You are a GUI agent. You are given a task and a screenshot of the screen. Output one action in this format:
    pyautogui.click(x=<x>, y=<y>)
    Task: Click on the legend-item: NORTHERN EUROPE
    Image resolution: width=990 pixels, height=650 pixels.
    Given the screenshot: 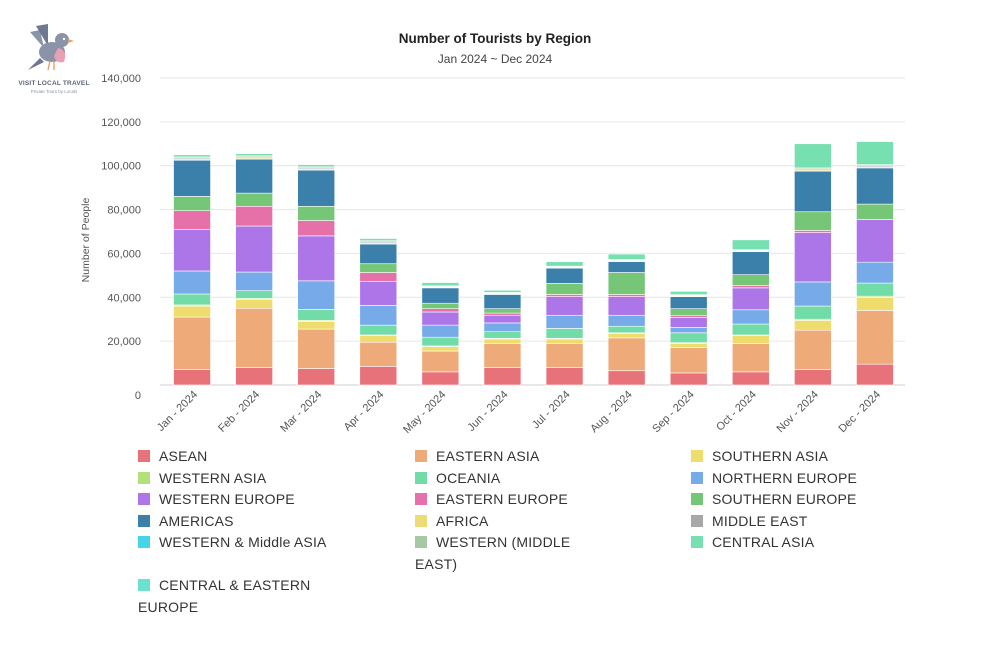 What is the action you would take?
    pyautogui.click(x=791, y=479)
    